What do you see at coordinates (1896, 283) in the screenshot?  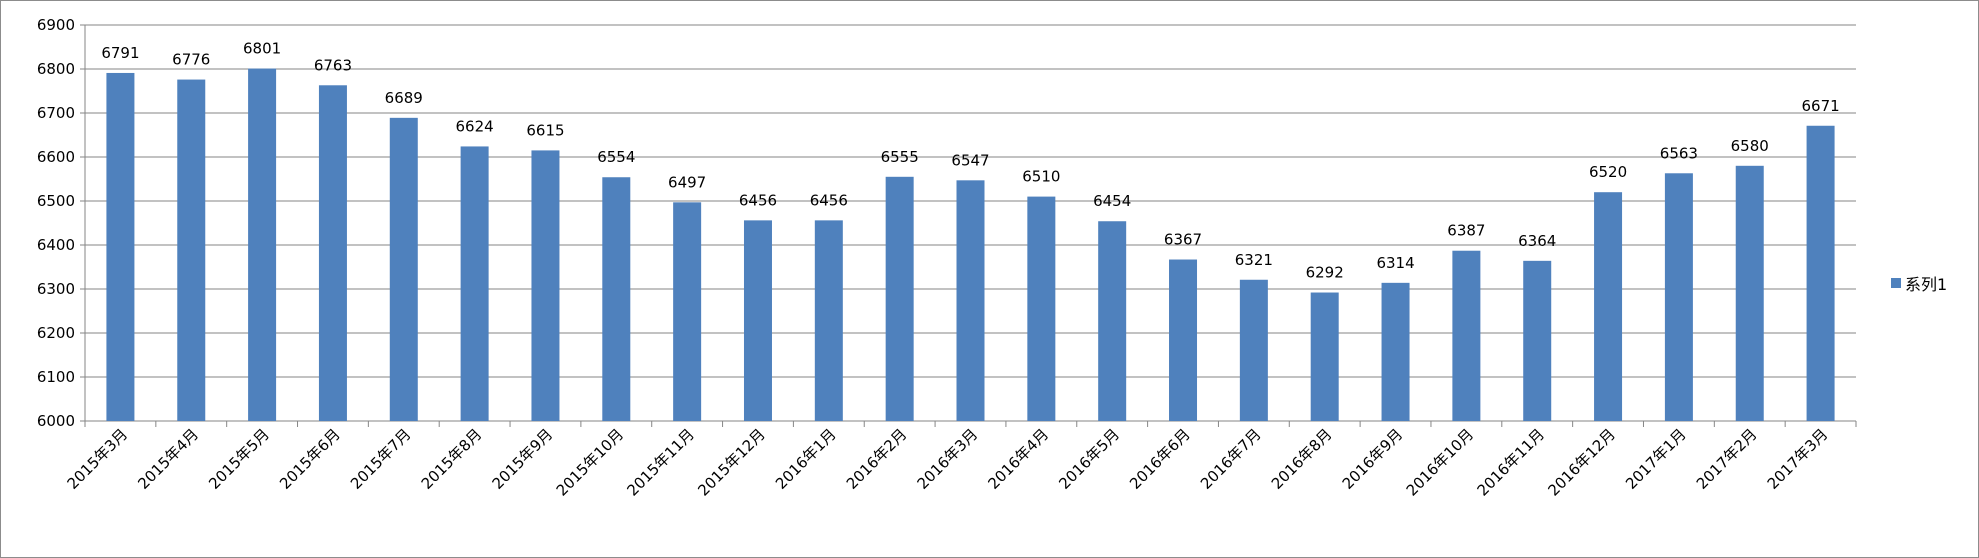 I see `legend-swatch` at bounding box center [1896, 283].